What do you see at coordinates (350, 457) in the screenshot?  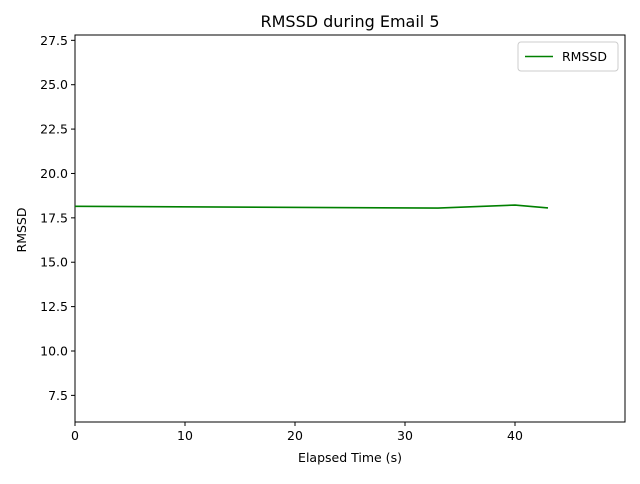 I see `x-axis-label: Elapsed Time (s)` at bounding box center [350, 457].